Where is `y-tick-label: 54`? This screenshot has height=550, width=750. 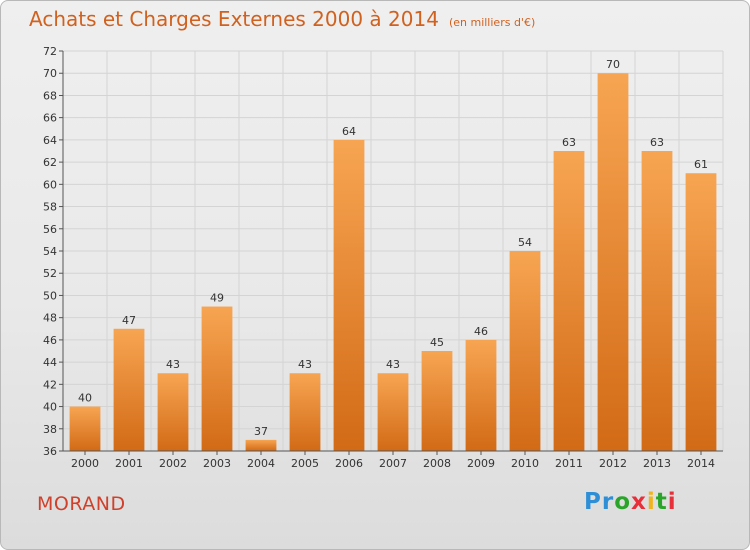 y-tick-label: 54 is located at coordinates (50, 251).